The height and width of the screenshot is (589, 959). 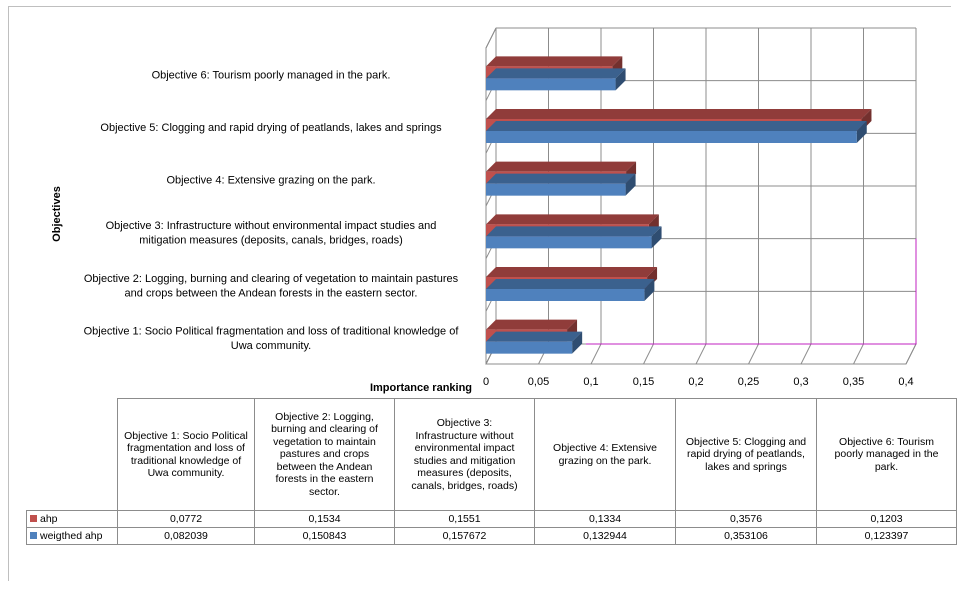 I want to click on table-header-line: vegetation to maintain, so click(x=324, y=441).